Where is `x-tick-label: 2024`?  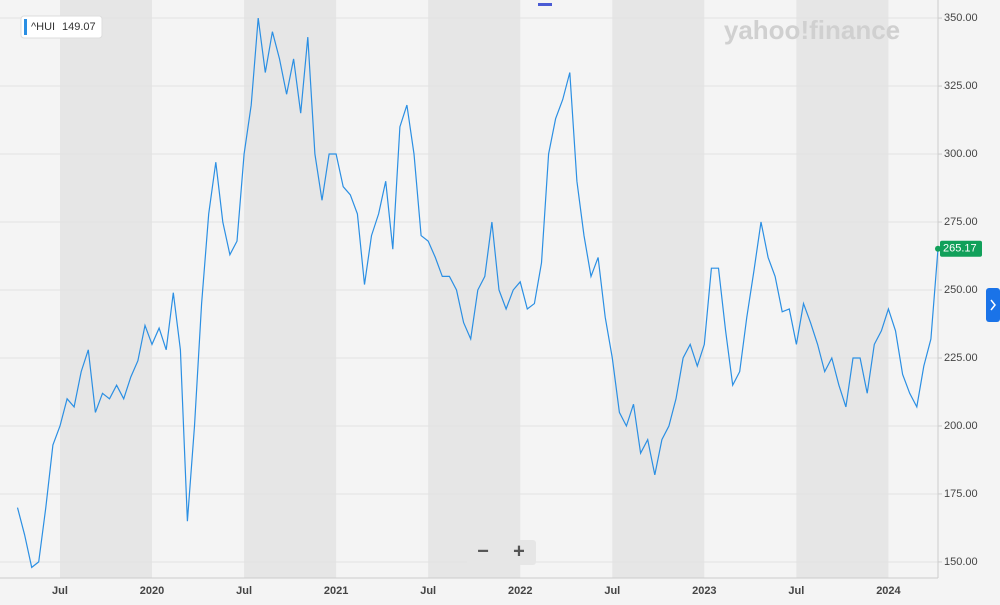 x-tick-label: 2024 is located at coordinates (888, 591).